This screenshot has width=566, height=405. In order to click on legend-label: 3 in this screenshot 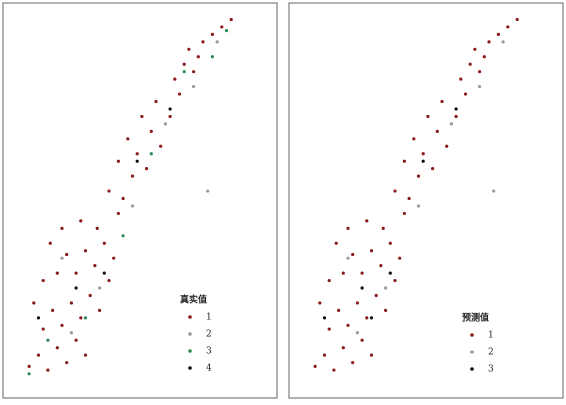, I will do `click(209, 352)`.